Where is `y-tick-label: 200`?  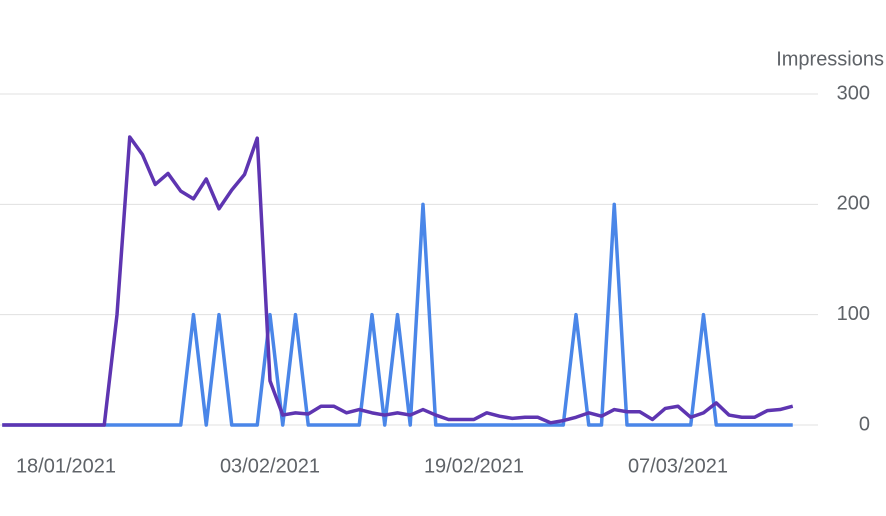 y-tick-label: 200 is located at coordinates (853, 204).